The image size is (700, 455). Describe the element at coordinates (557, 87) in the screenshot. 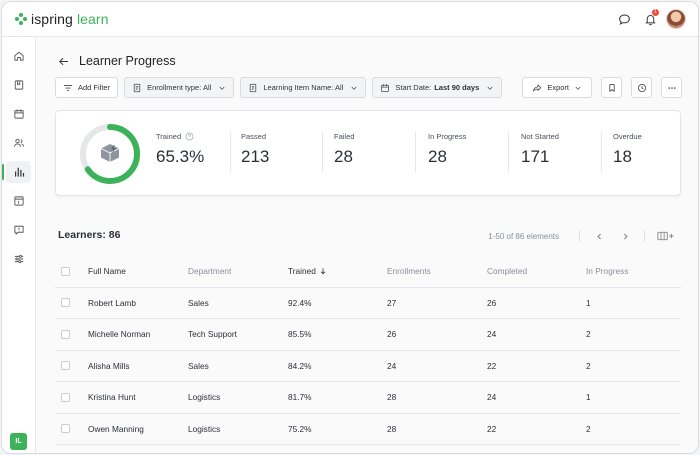

I see `export-button: Export` at that location.